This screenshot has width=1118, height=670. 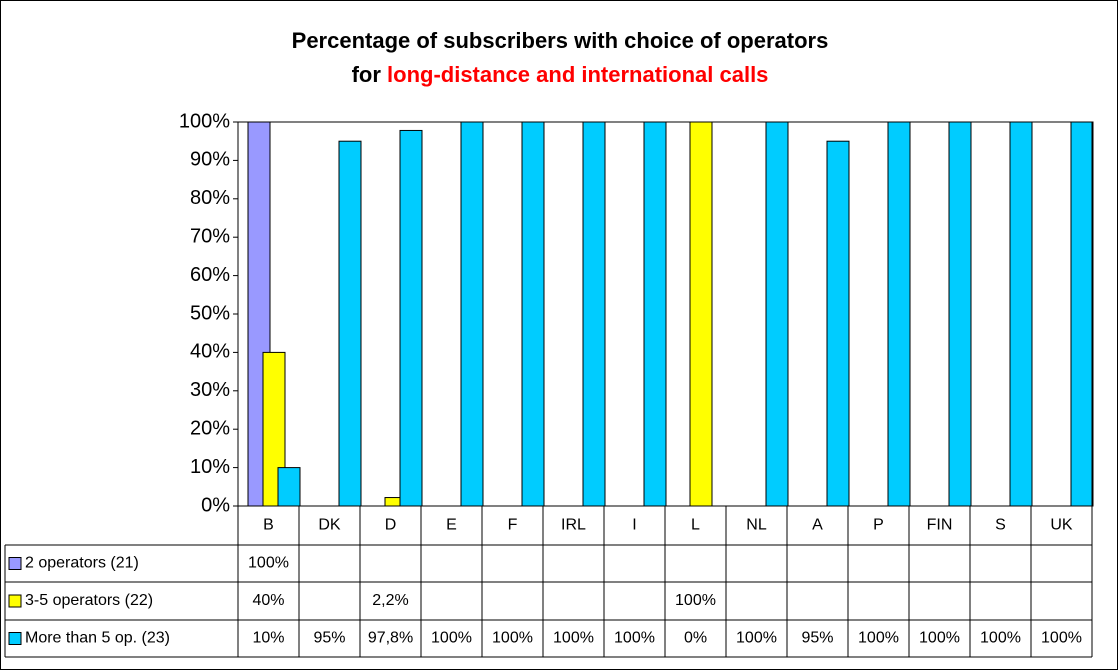 What do you see at coordinates (451, 525) in the screenshot?
I see `x-tick-label: E` at bounding box center [451, 525].